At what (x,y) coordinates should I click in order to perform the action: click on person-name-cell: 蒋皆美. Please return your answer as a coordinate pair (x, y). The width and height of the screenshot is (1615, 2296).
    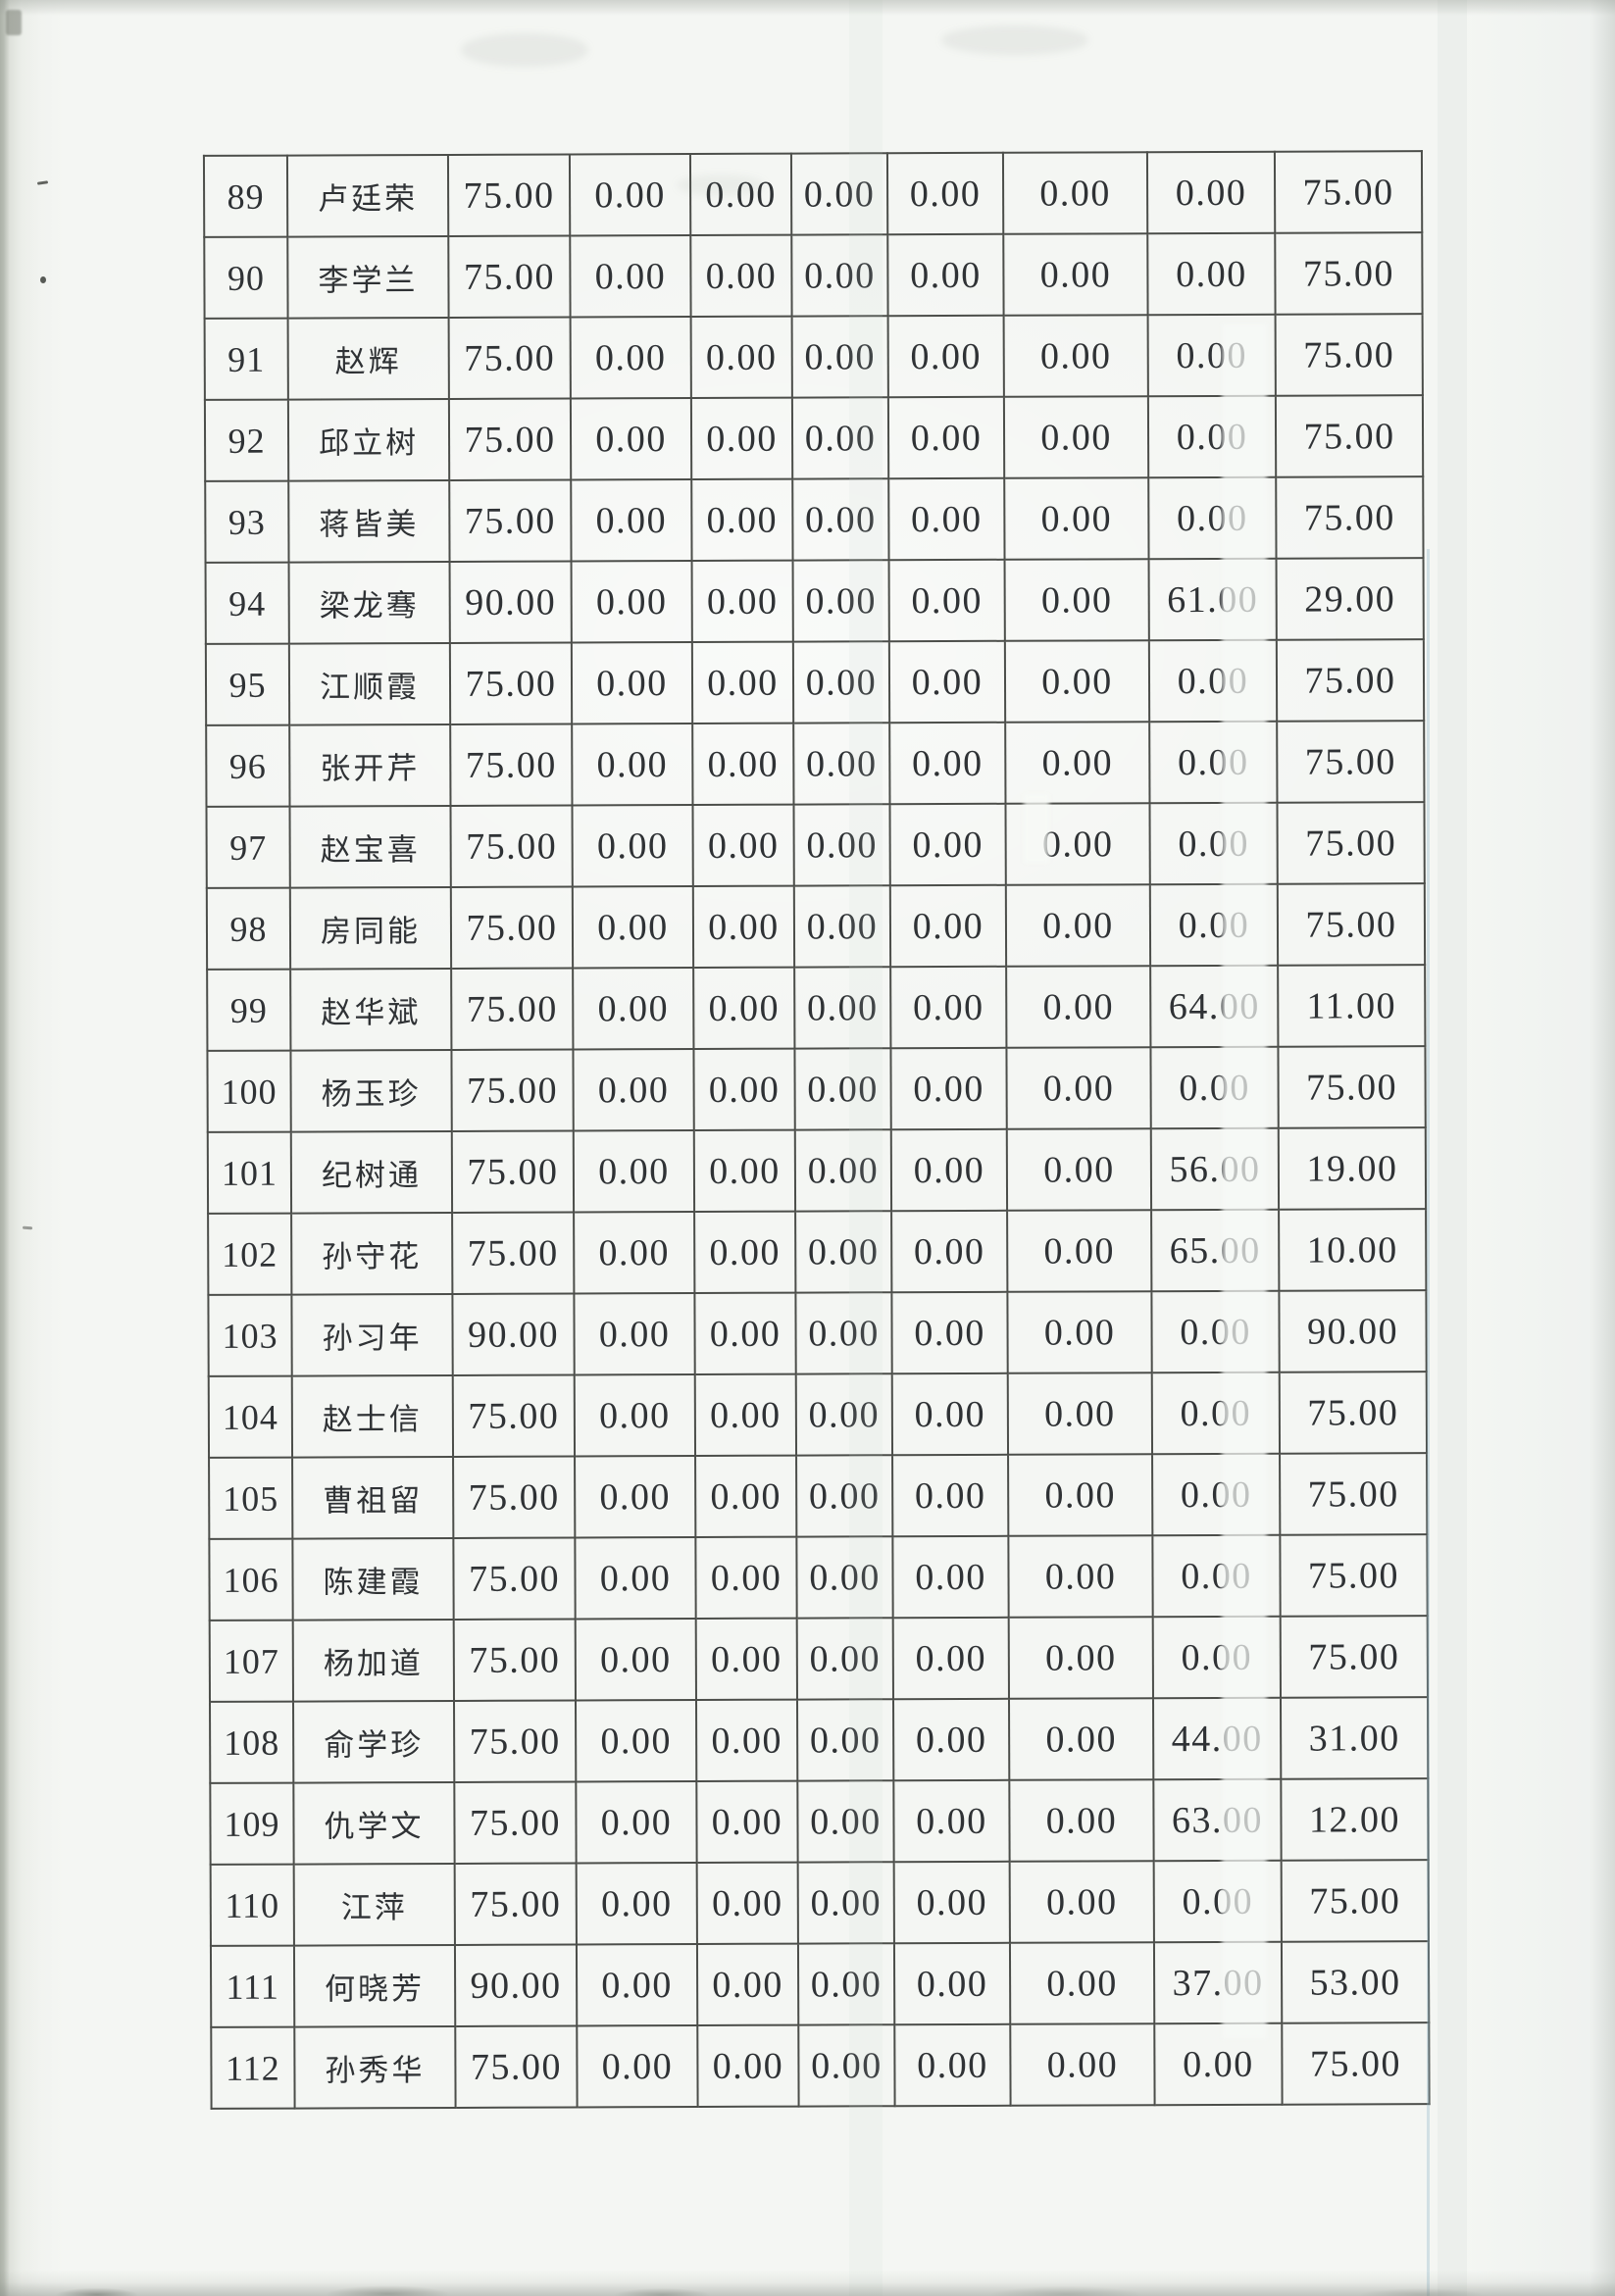
    Looking at the image, I should click on (369, 521).